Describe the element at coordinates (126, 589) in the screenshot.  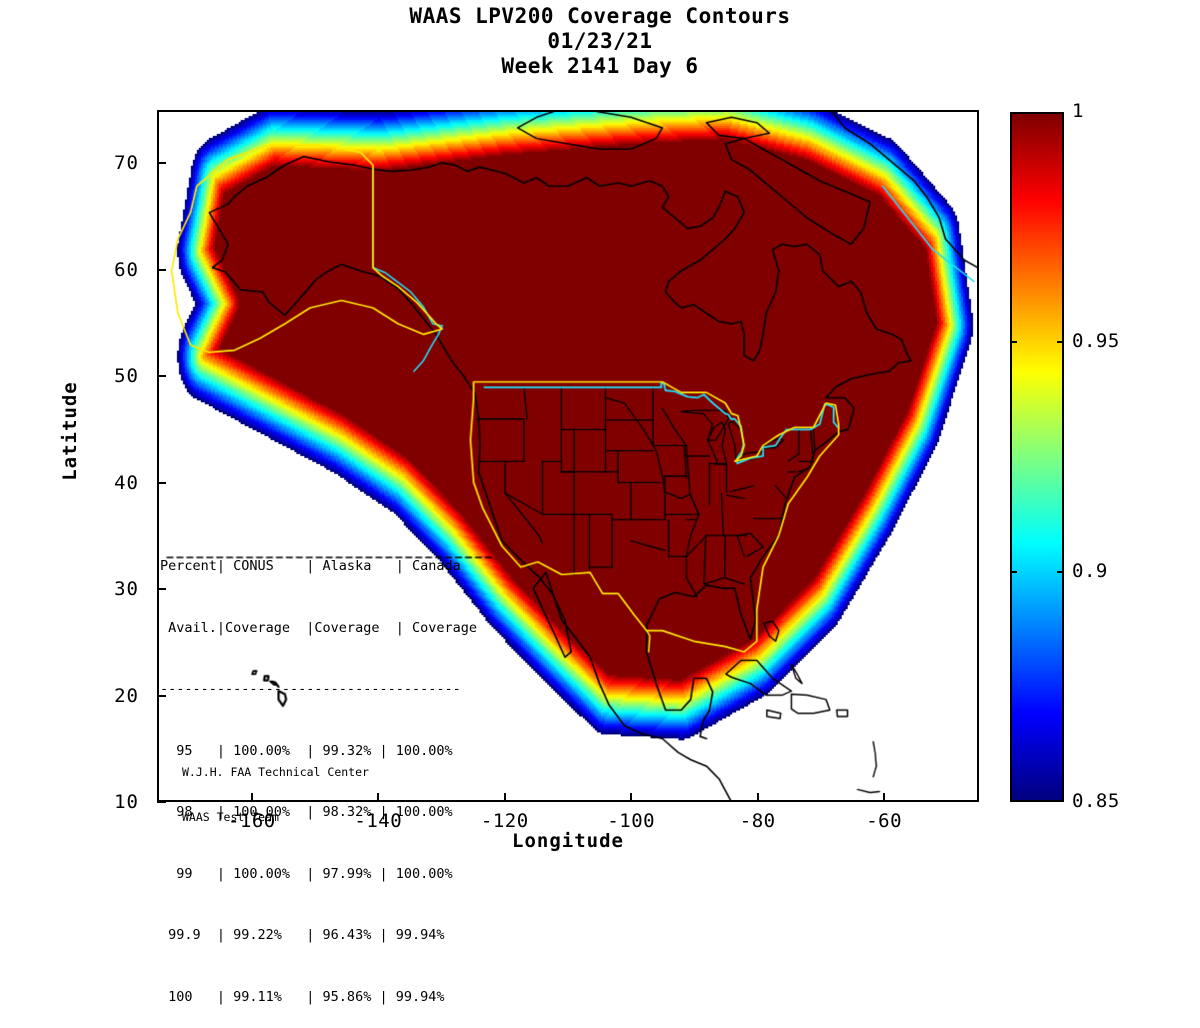
I see `y-axis-tick-label: 30` at that location.